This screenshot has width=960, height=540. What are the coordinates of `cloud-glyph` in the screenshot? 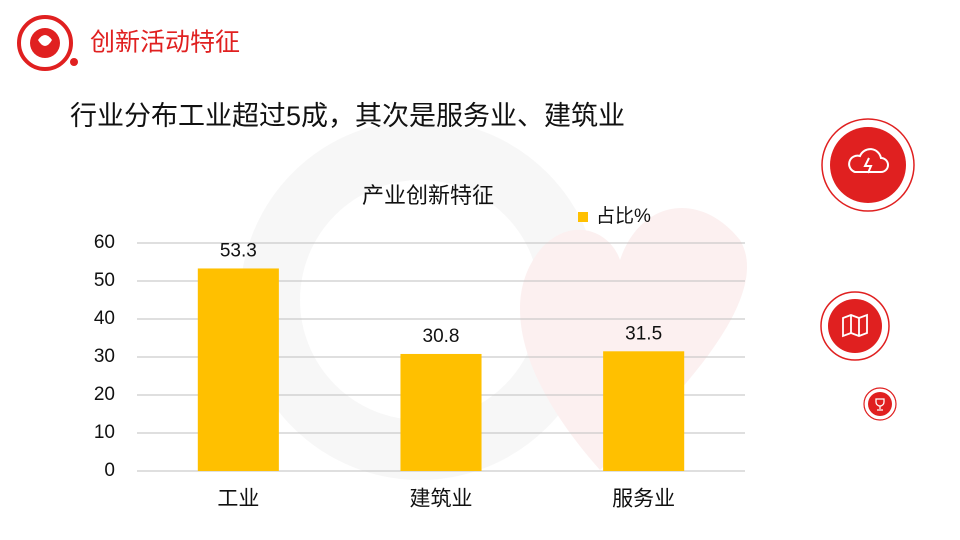 It's located at (868, 161).